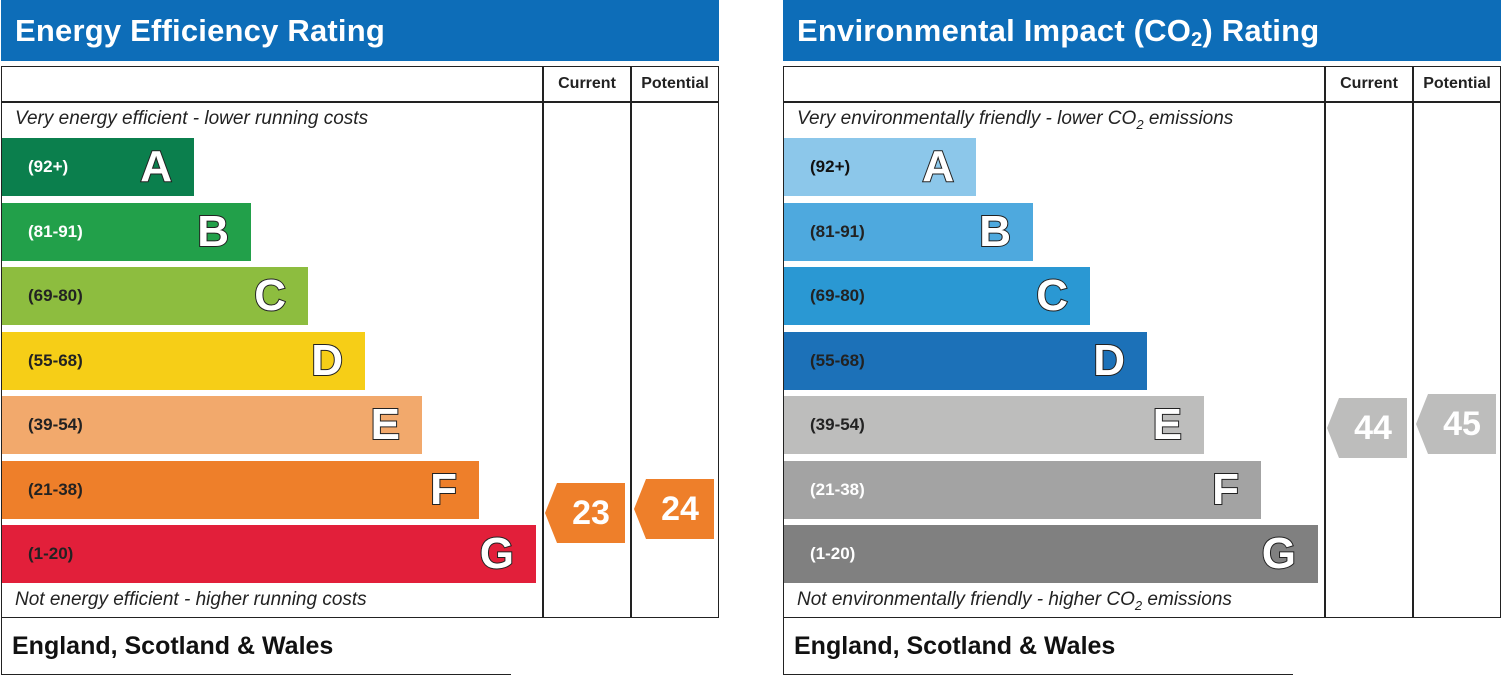 This screenshot has height=675, width=1501. I want to click on chart-title: Environmental Impact (CO2) Rating, so click(1142, 30).